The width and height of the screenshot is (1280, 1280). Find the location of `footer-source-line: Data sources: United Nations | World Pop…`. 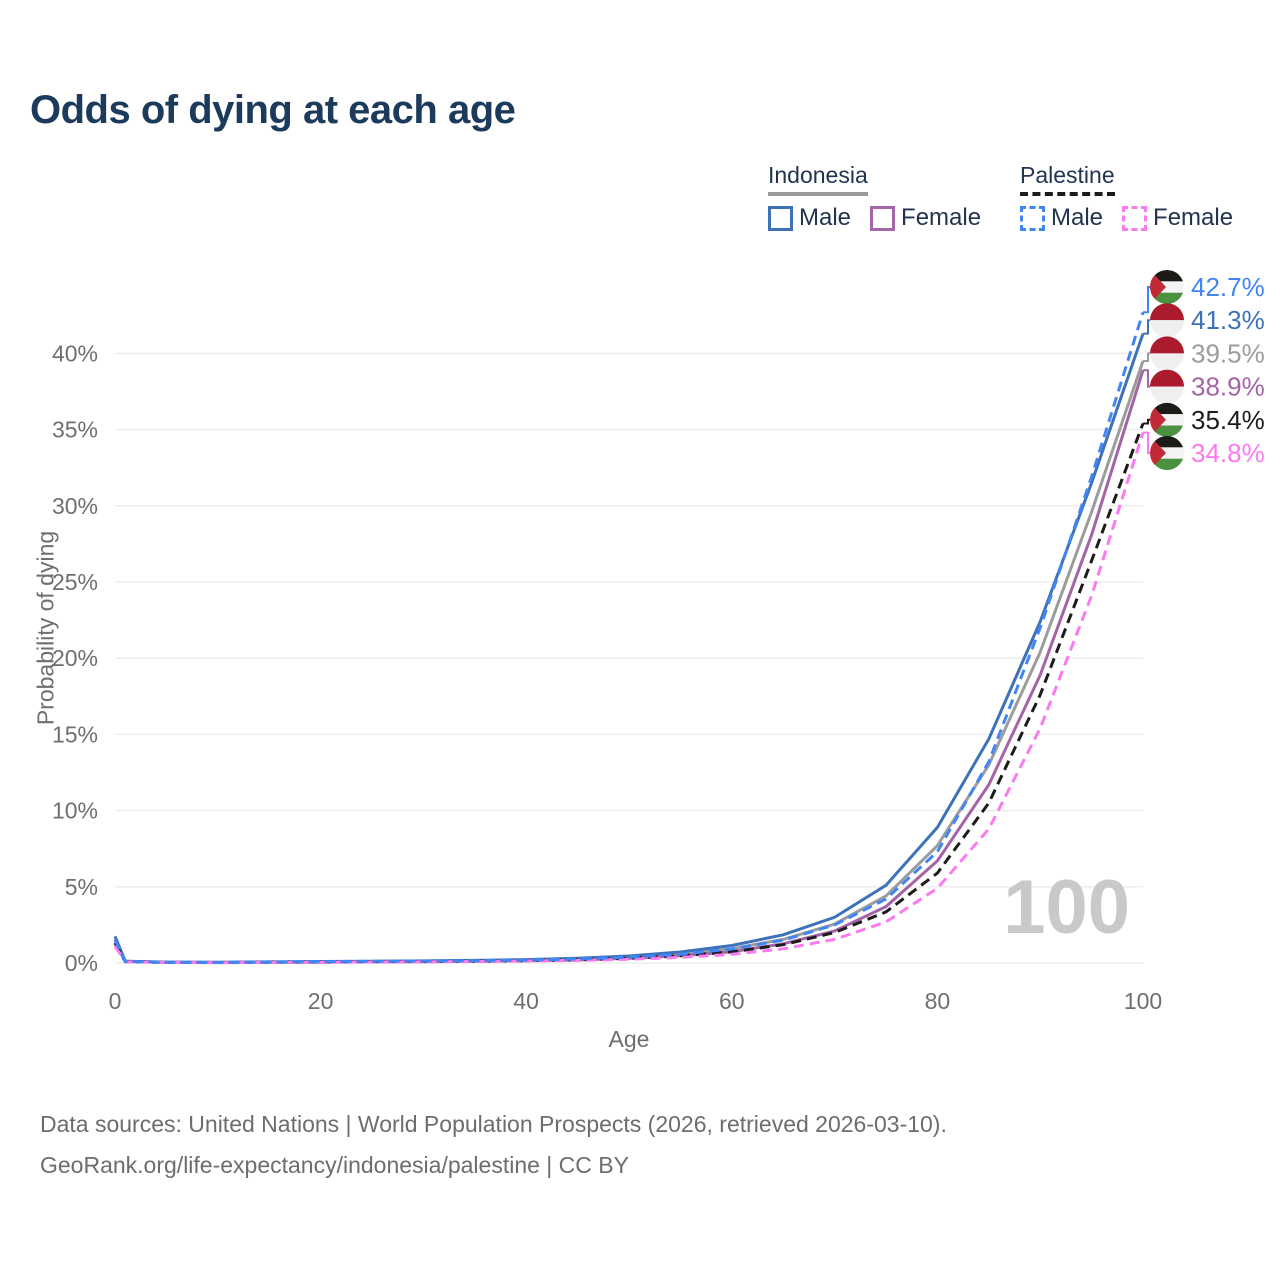

footer-source-line: Data sources: United Nations | World Pop… is located at coordinates (493, 1124).